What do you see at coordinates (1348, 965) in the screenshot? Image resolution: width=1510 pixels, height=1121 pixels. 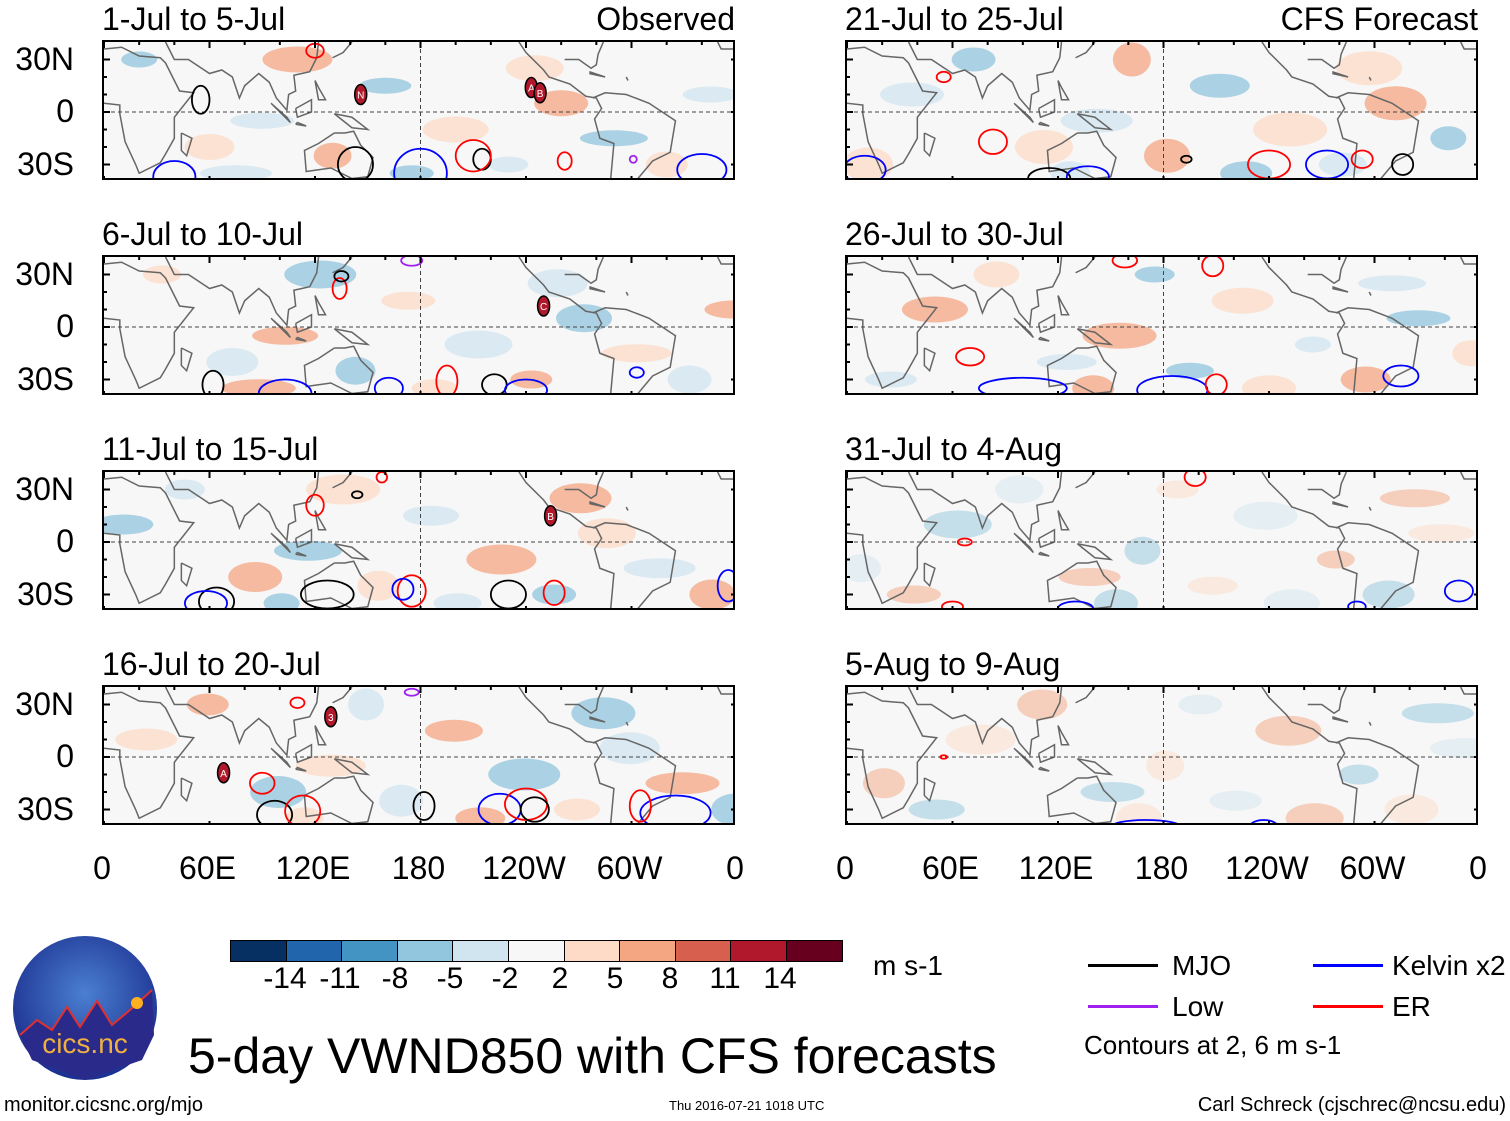 I see `legend-line-kelvin` at bounding box center [1348, 965].